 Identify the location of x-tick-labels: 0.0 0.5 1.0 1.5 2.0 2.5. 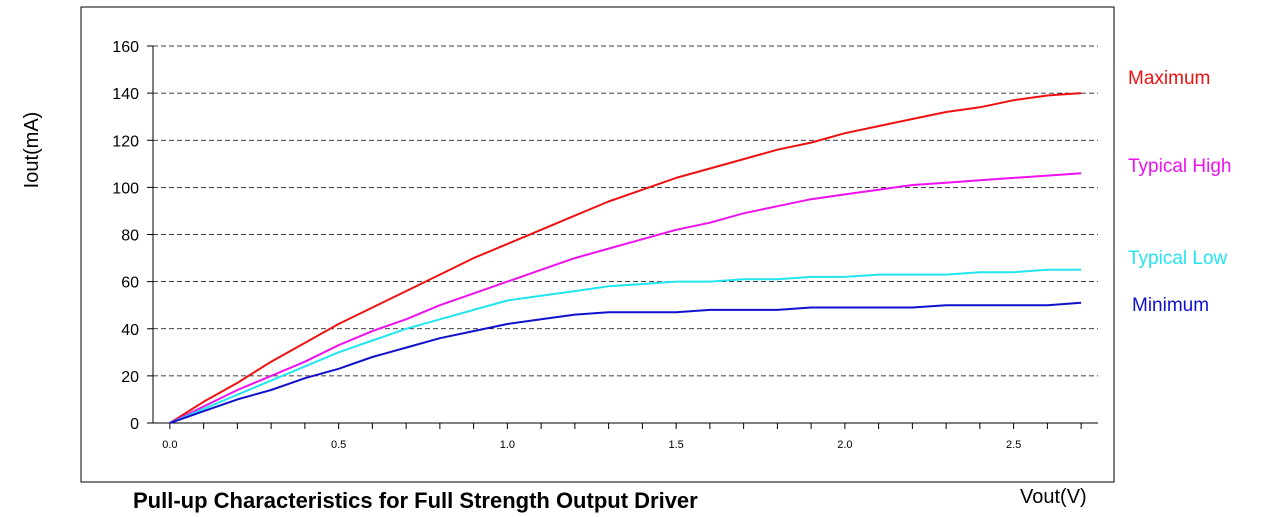
(591, 445).